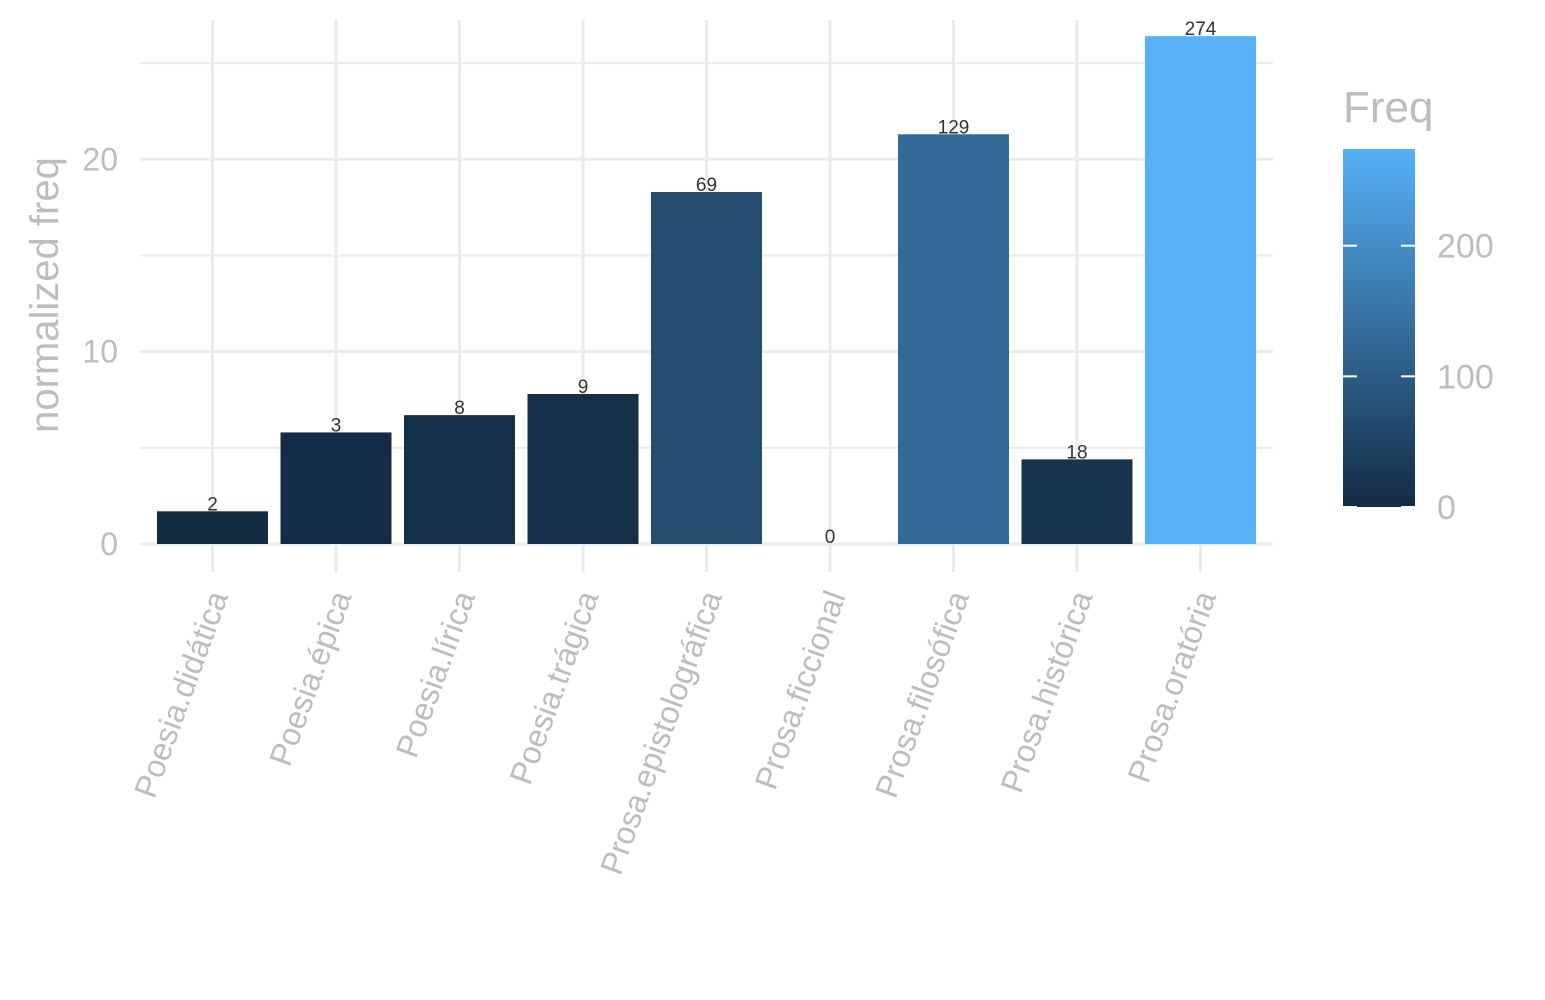 Image resolution: width=1545 pixels, height=1000 pixels. What do you see at coordinates (1379, 328) in the screenshot?
I see `colorbar` at bounding box center [1379, 328].